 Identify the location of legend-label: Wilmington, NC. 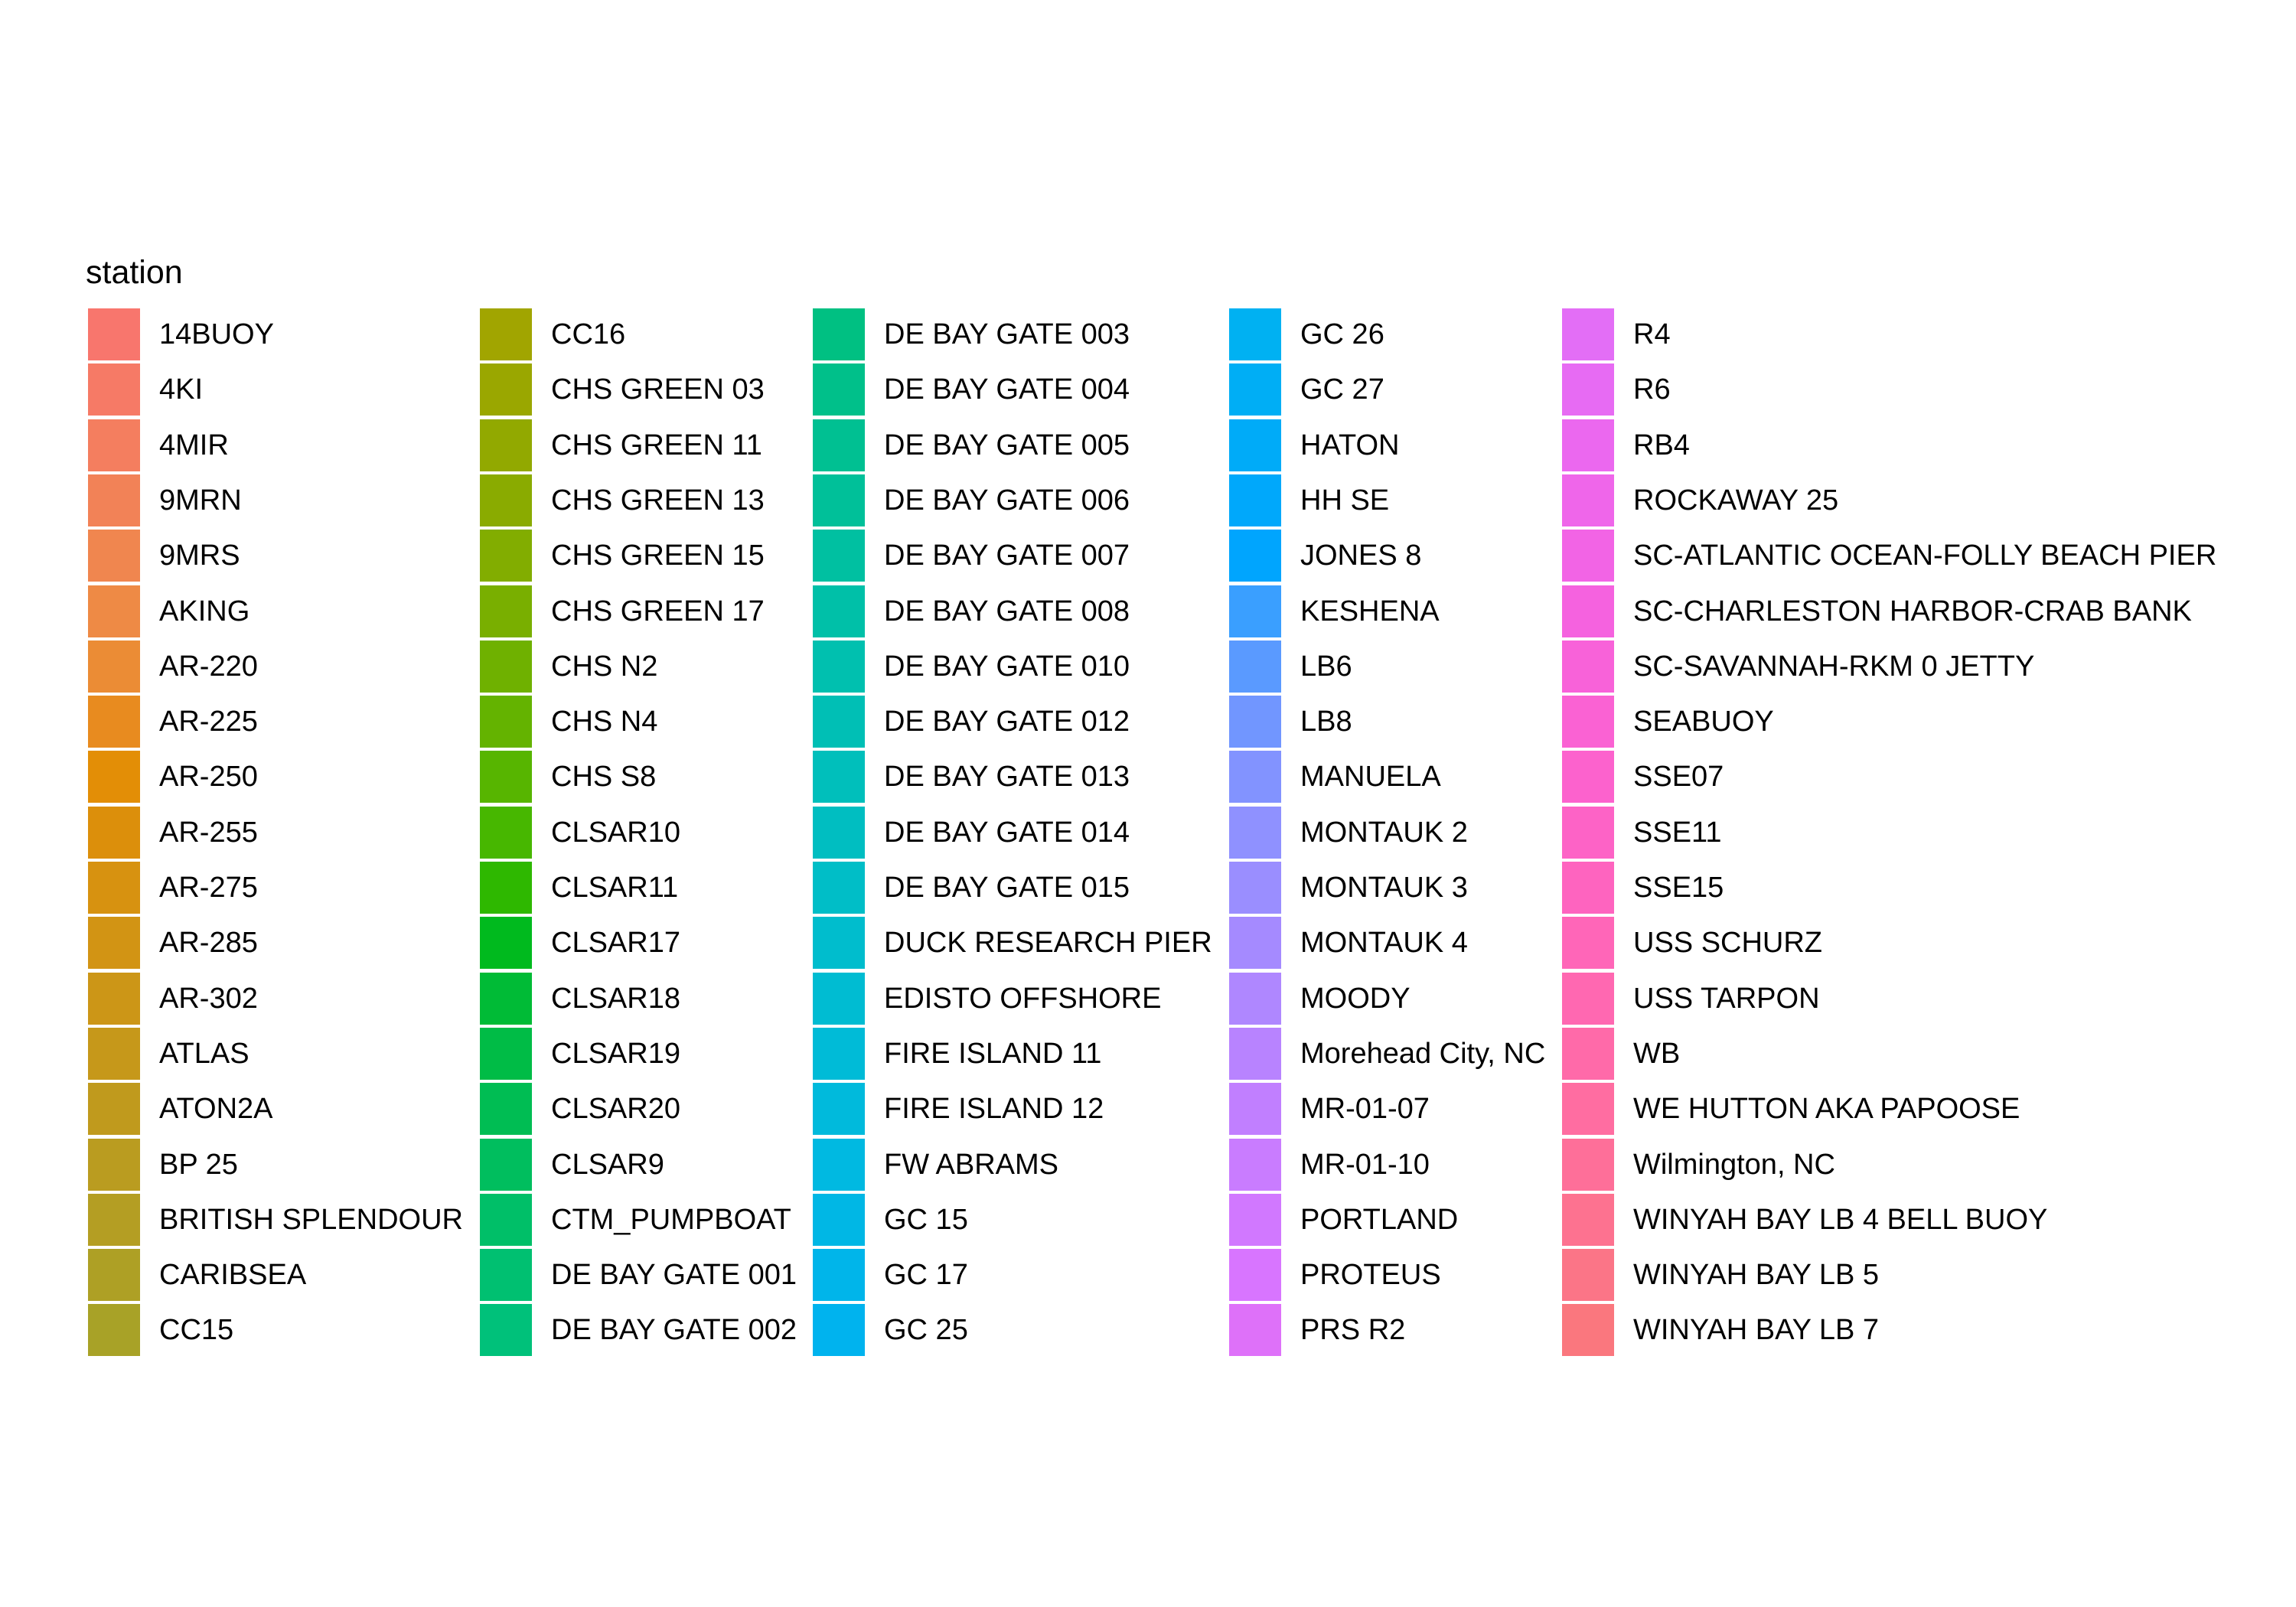
(1734, 1164).